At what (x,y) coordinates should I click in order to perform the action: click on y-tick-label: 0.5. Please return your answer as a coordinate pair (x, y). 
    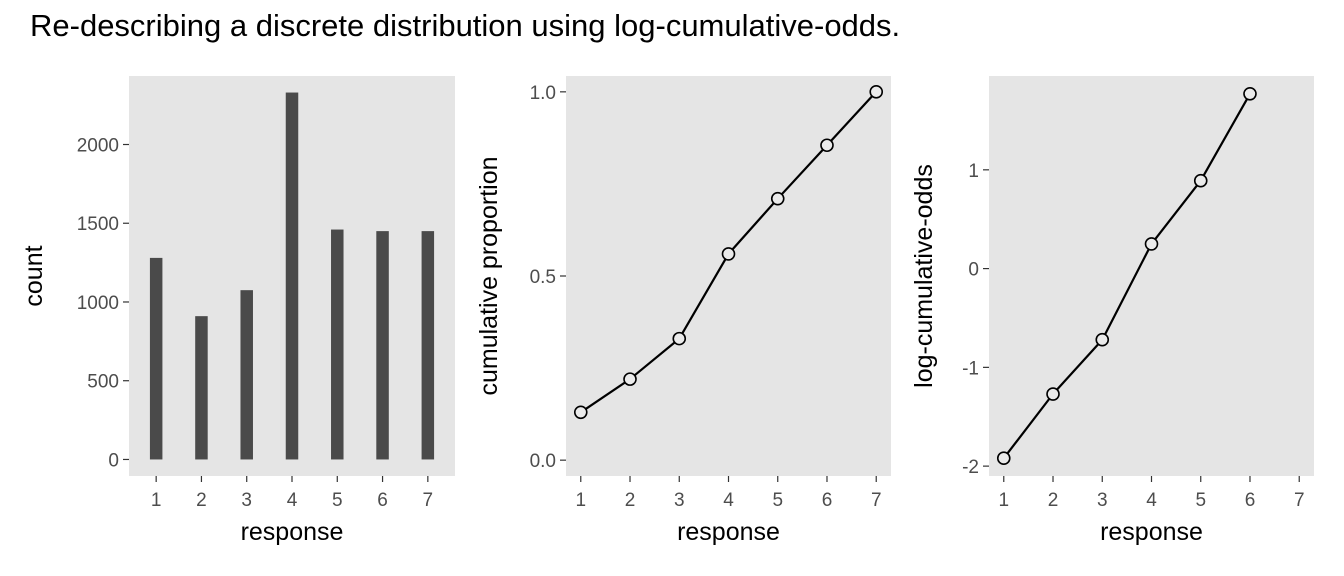
    Looking at the image, I should click on (543, 277).